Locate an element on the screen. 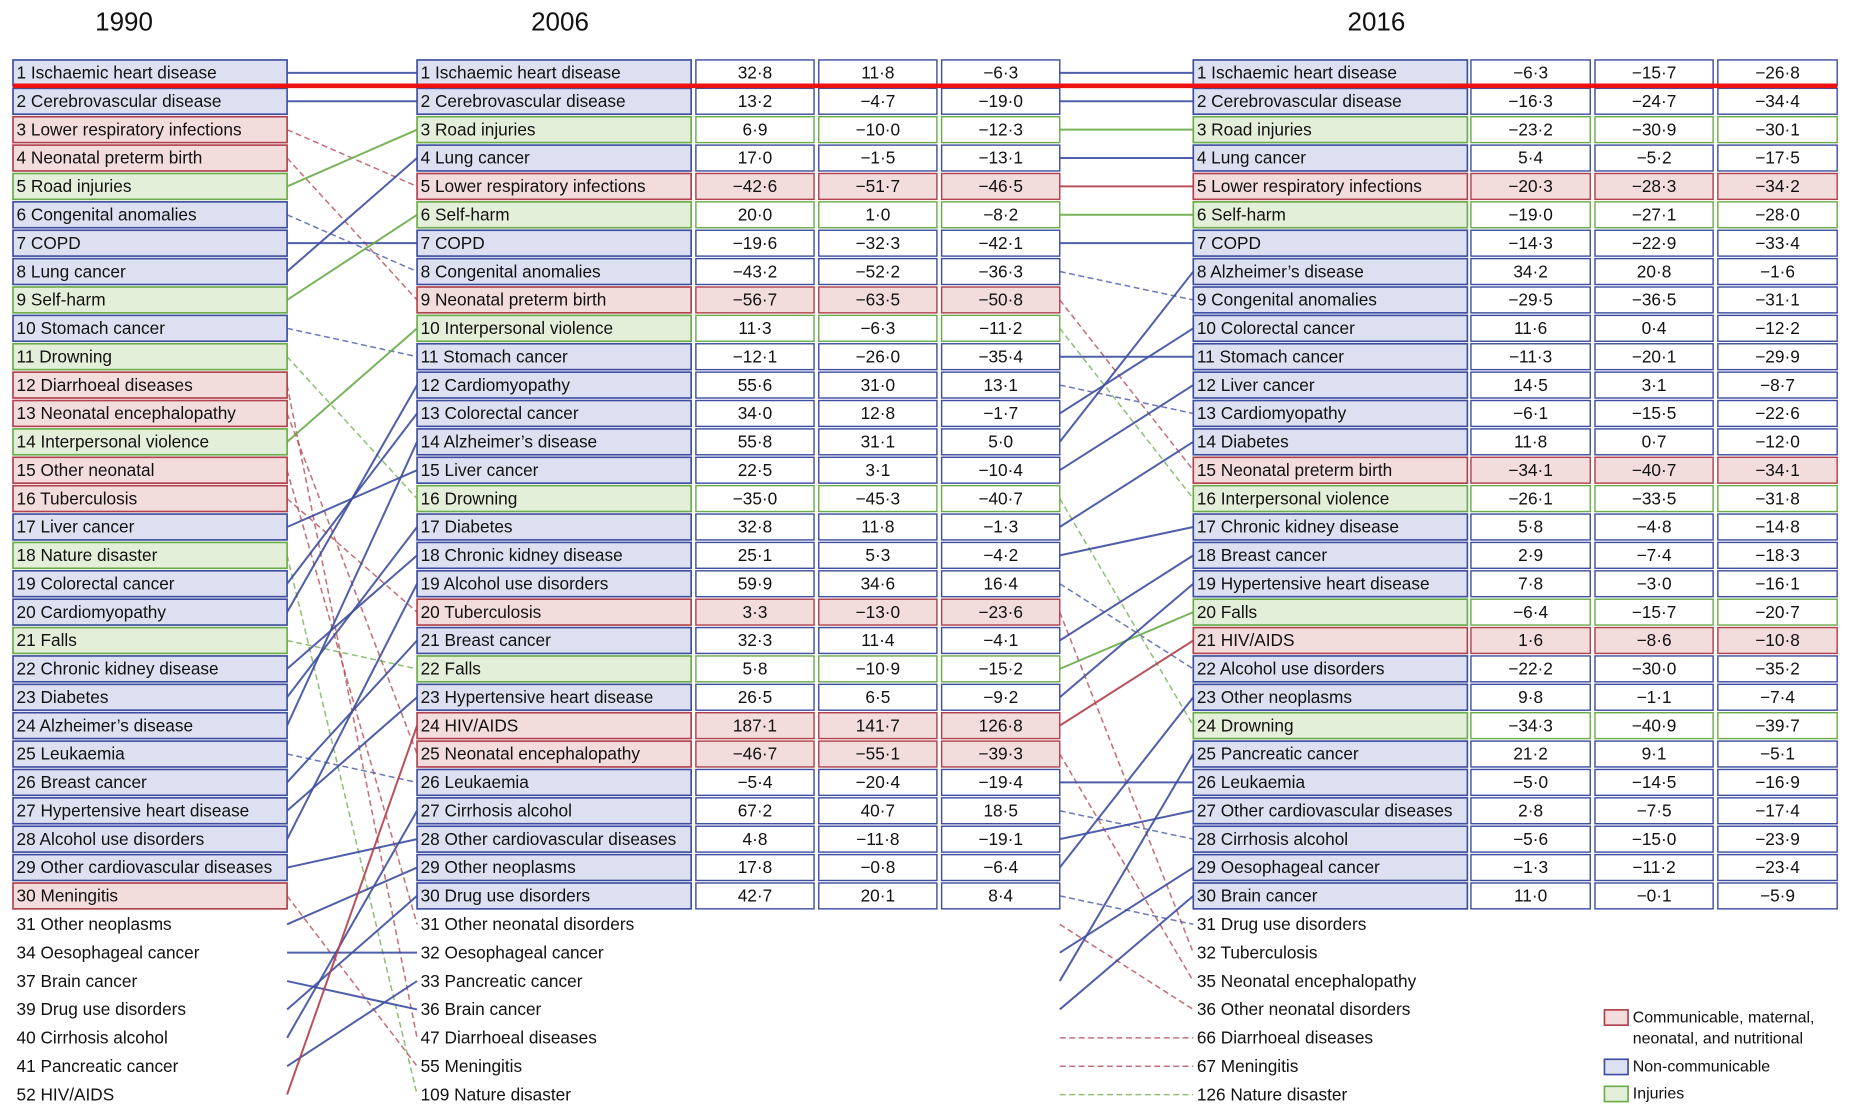 This screenshot has height=1111, width=1849. value-text: −11·3 is located at coordinates (1530, 356).